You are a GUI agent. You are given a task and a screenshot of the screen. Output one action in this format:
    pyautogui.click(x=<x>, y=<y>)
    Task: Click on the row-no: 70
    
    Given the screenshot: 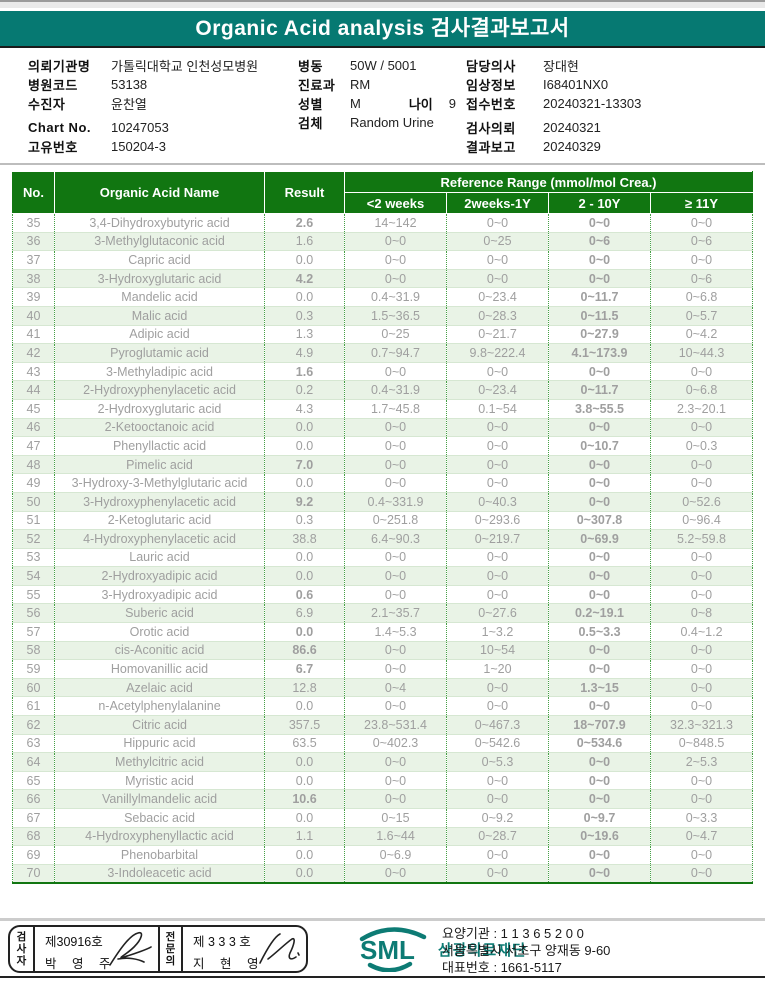 What is the action you would take?
    pyautogui.click(x=33, y=873)
    